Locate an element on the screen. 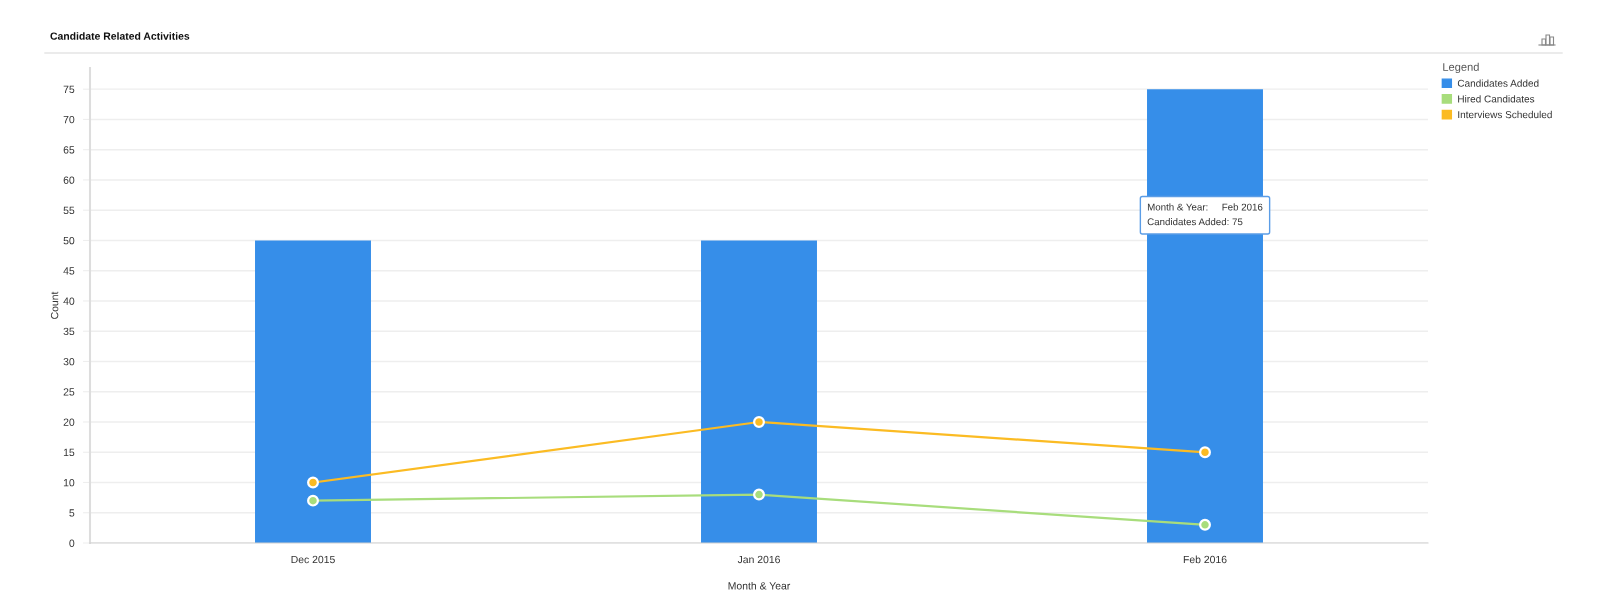 The height and width of the screenshot is (590, 1600). y-tick-label: 65 is located at coordinates (69, 150).